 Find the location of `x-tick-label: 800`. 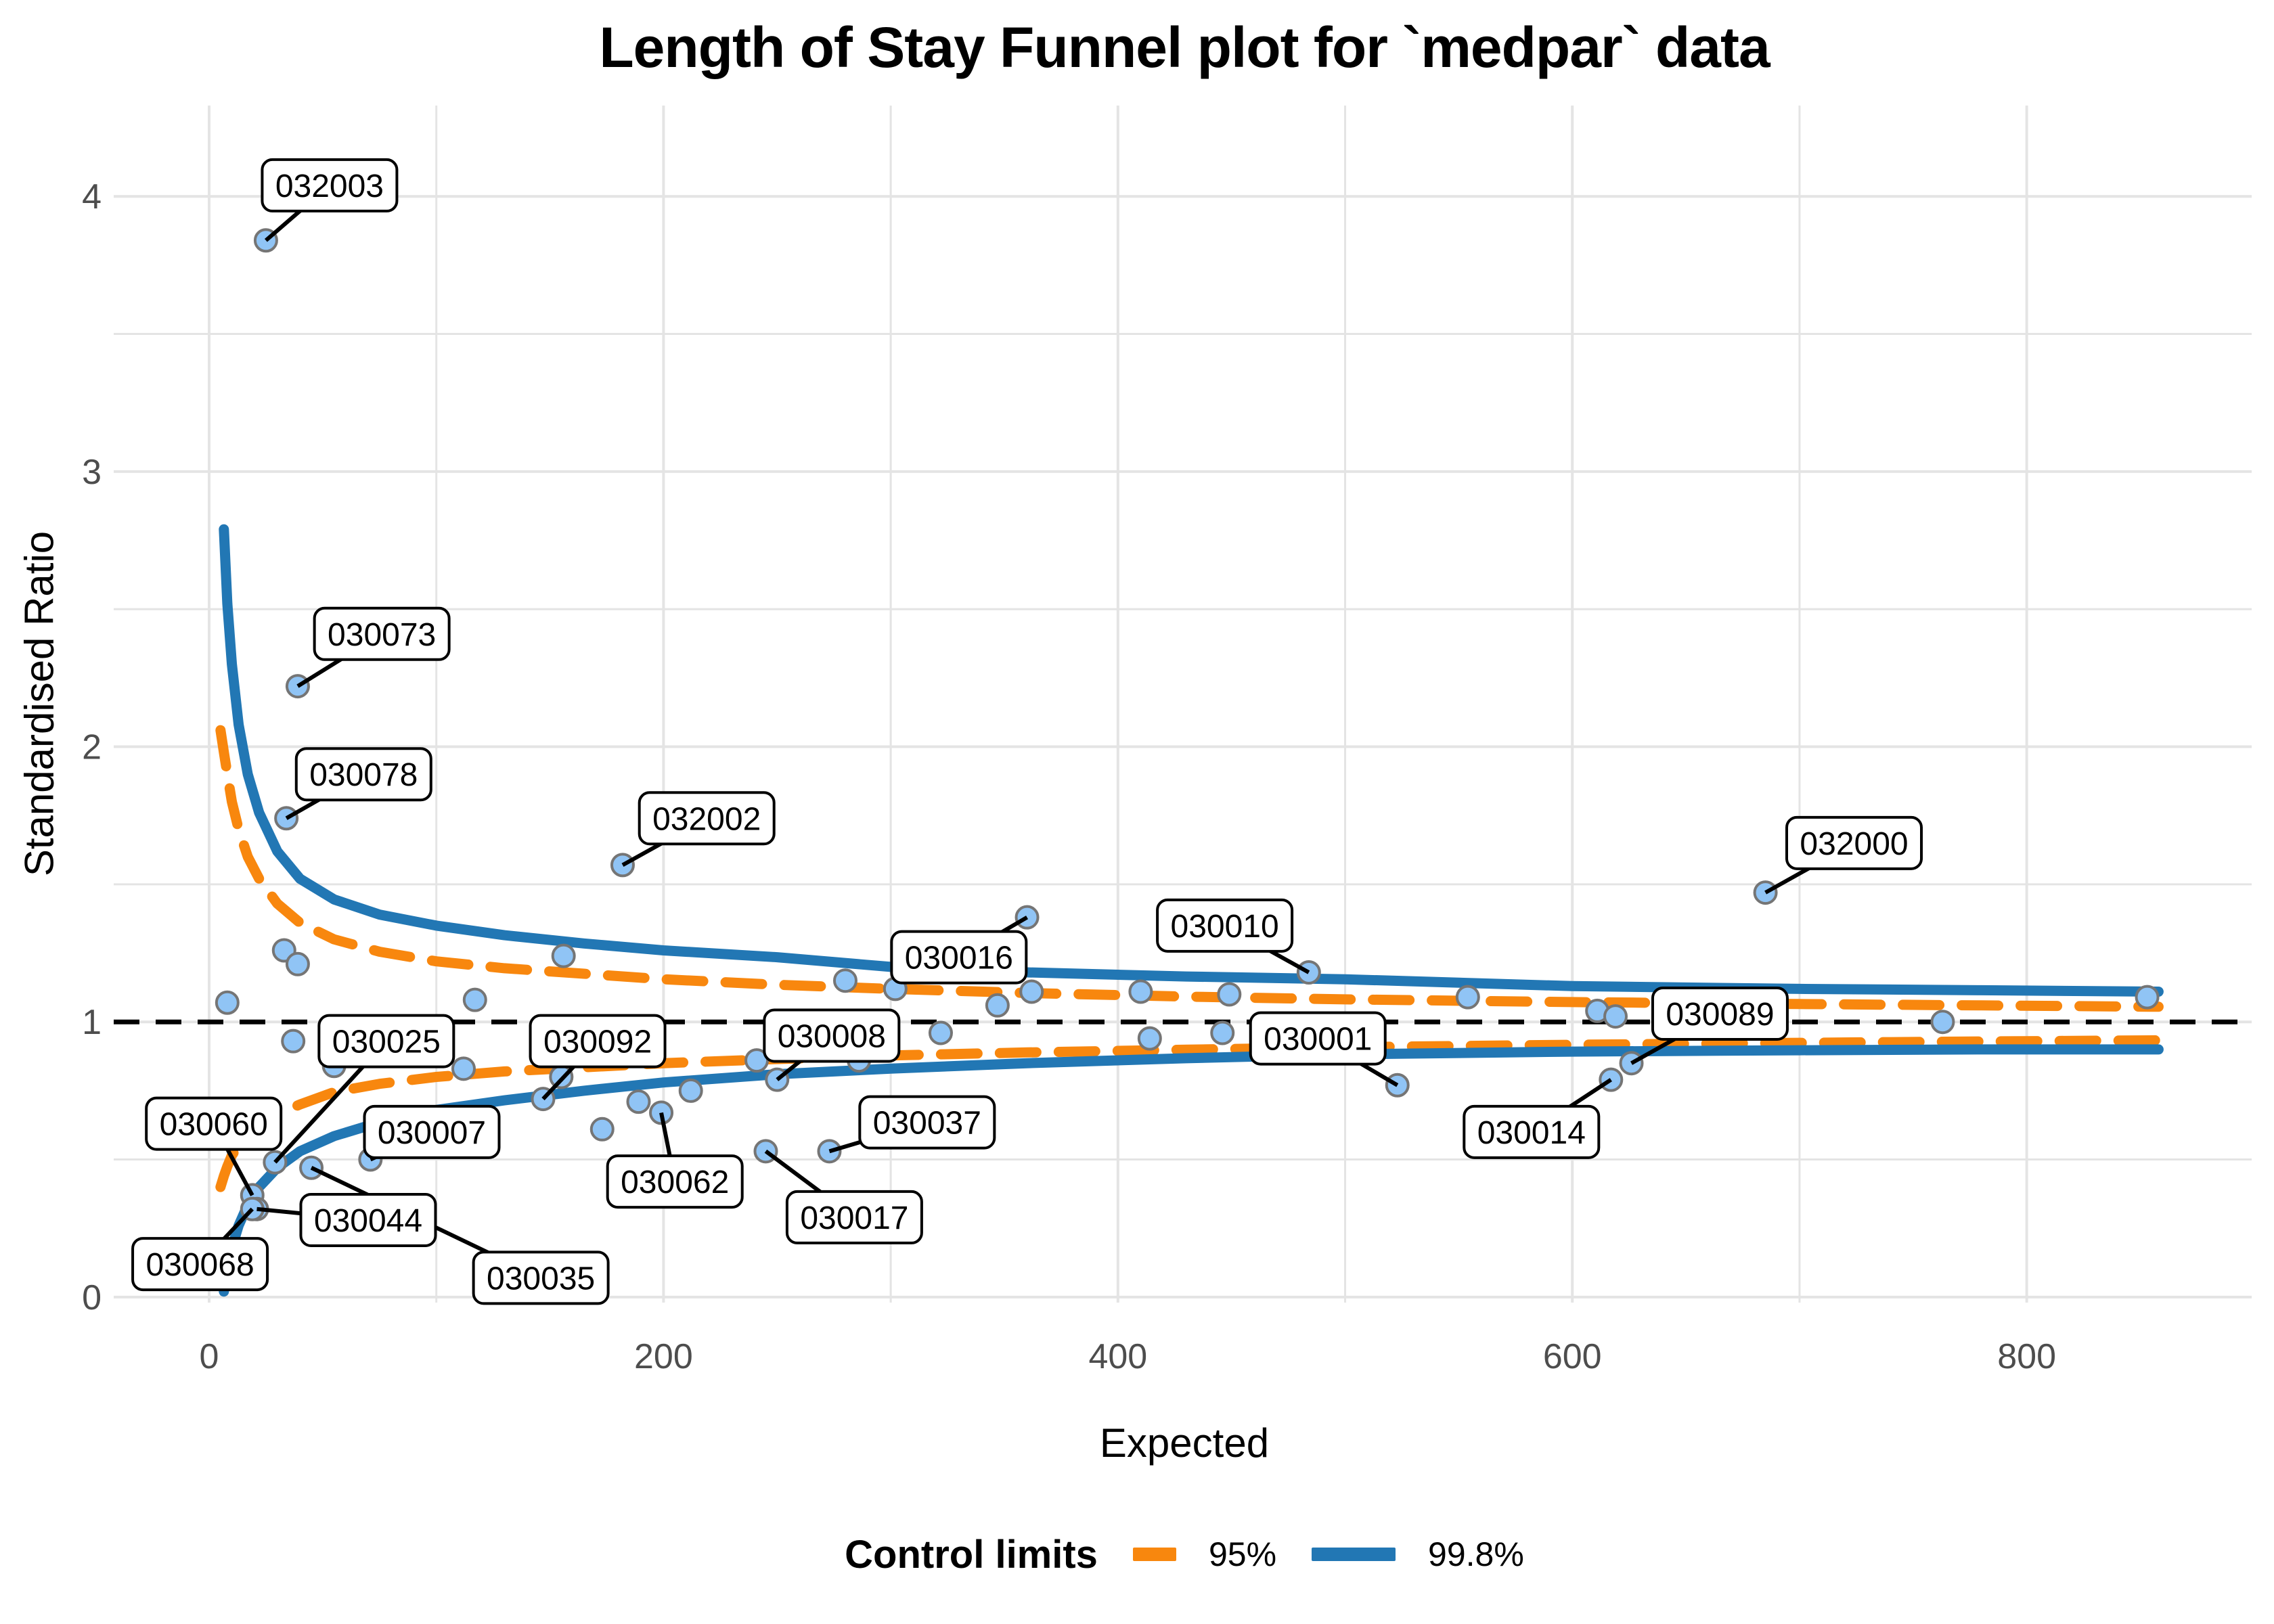

x-tick-label: 800 is located at coordinates (2026, 1356).